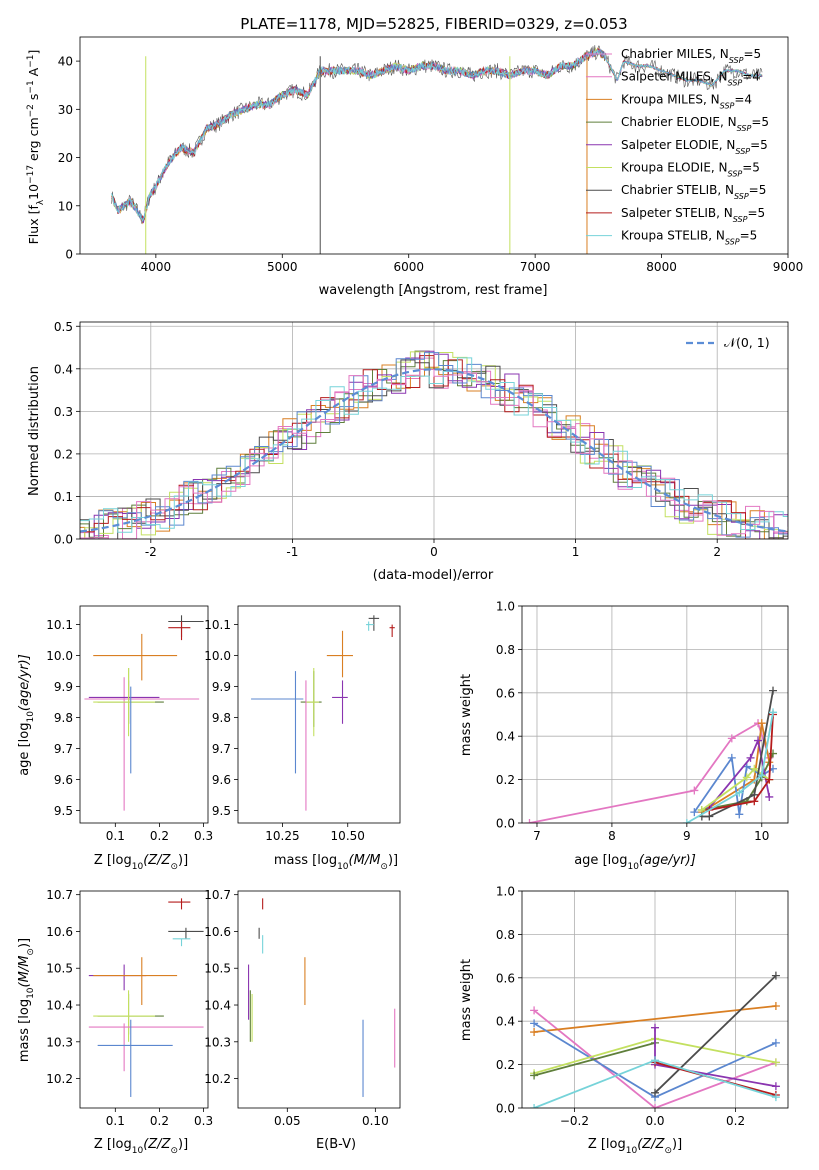  What do you see at coordinates (336, 1144) in the screenshot?
I see `ebv-xlabel: E(B-V)` at bounding box center [336, 1144].